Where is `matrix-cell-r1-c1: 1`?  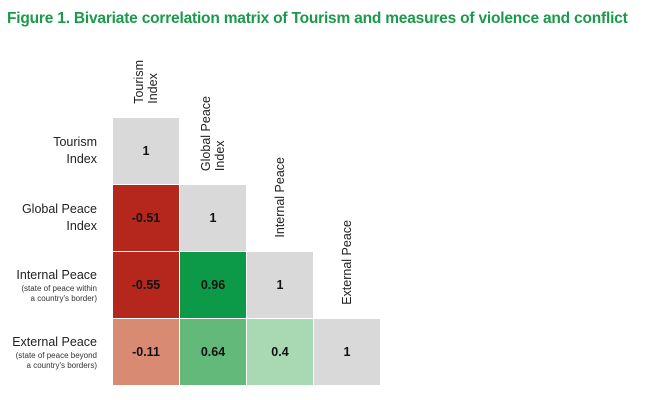 matrix-cell-r1-c1: 1 is located at coordinates (213, 218).